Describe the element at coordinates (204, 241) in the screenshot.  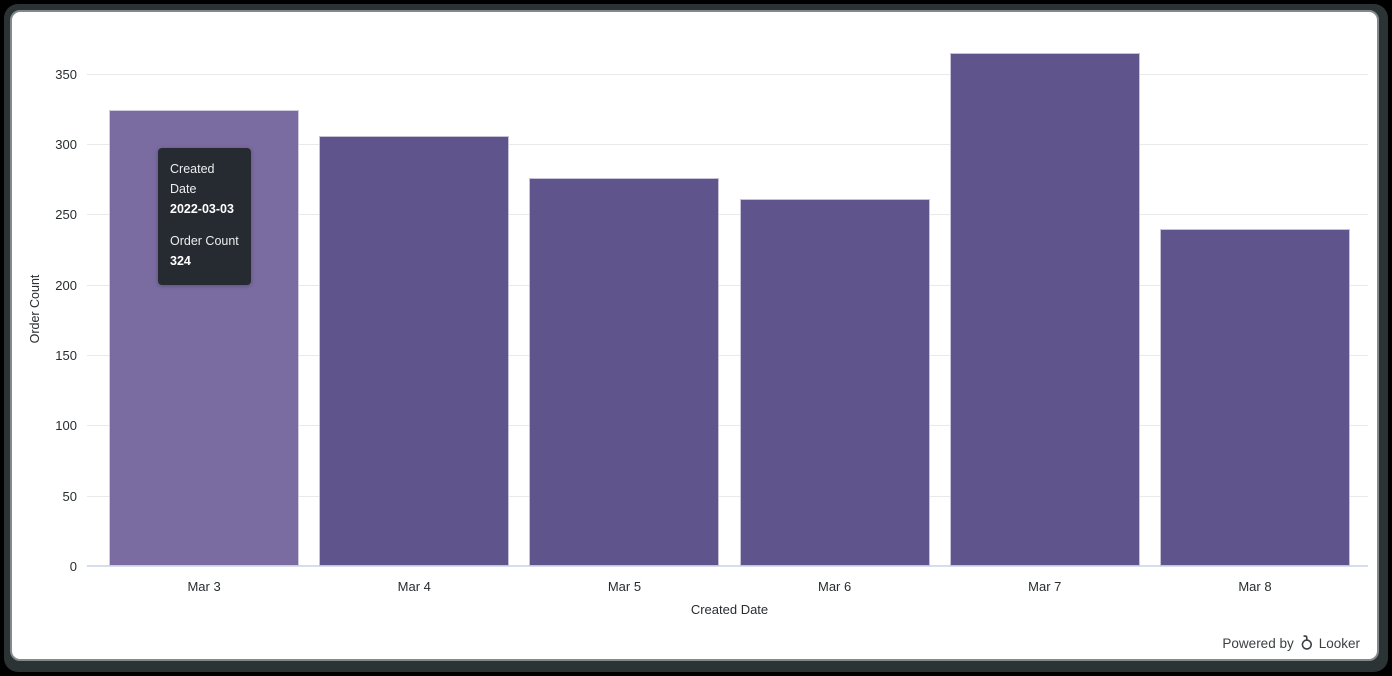
I see `tooltip-measure-label: Order Count` at that location.